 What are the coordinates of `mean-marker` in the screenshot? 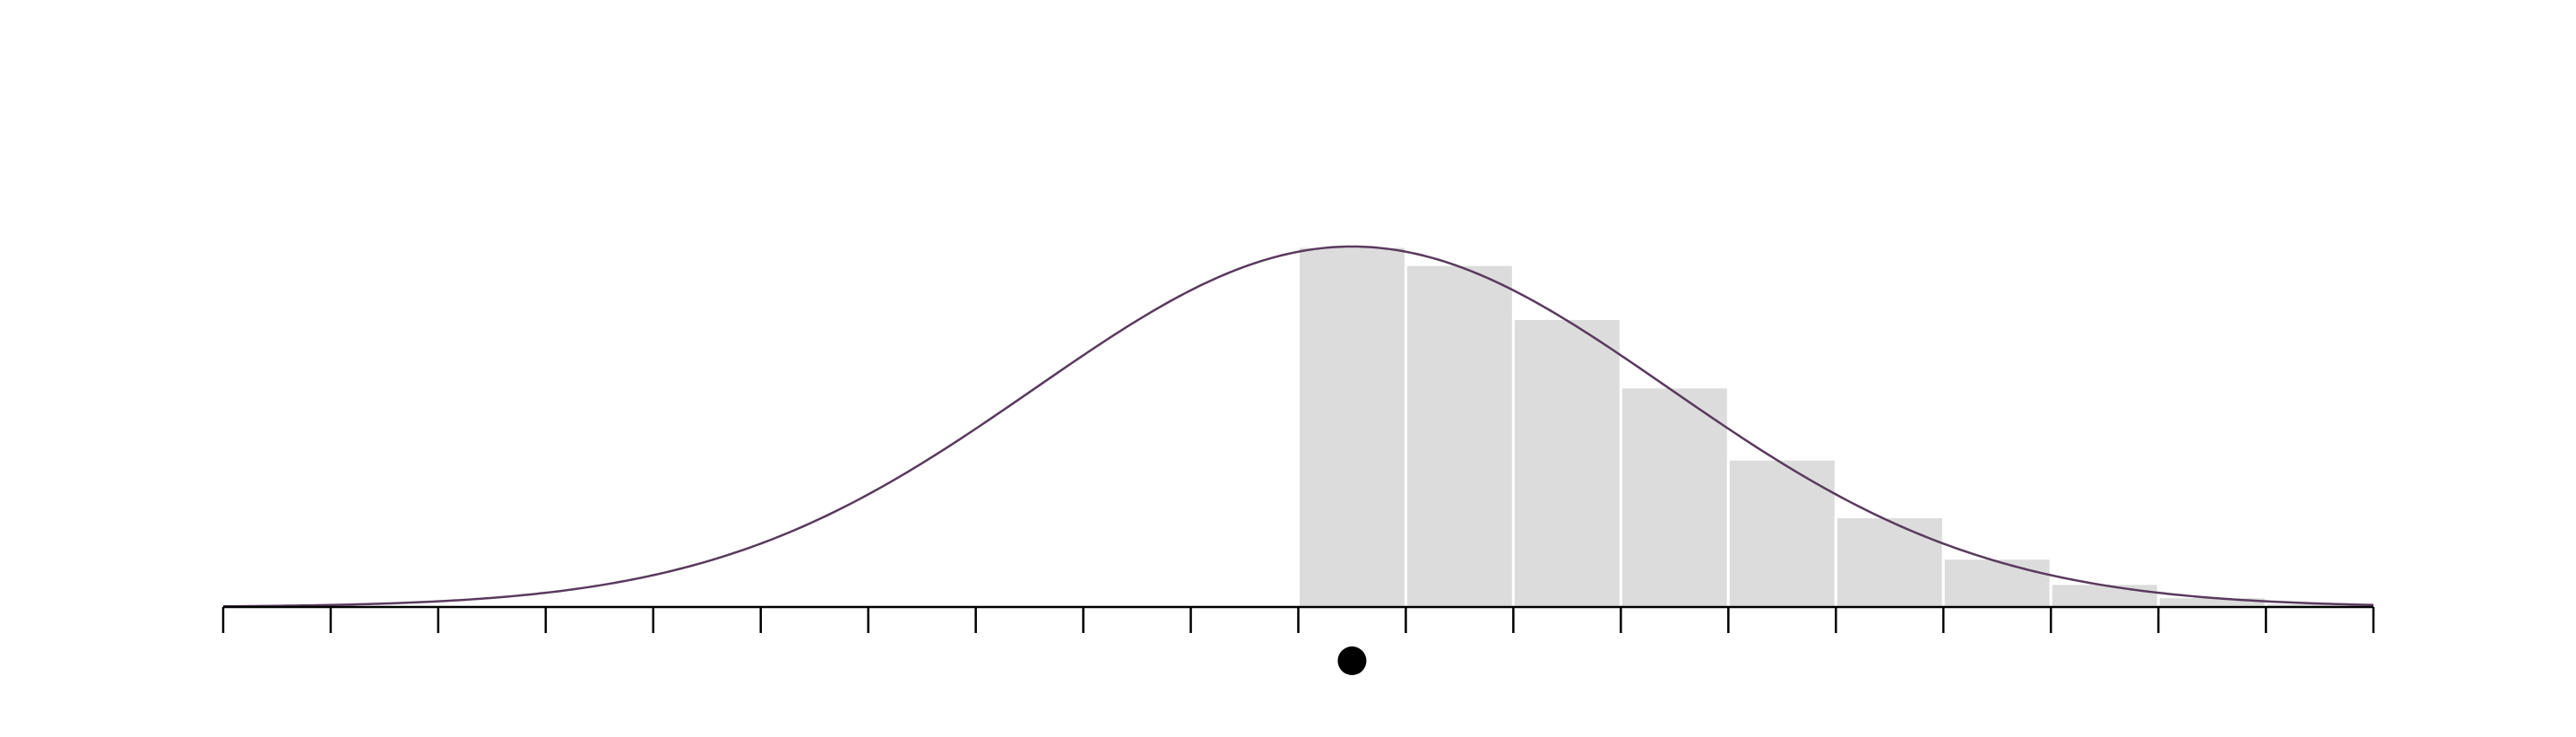 It's located at (1352, 660).